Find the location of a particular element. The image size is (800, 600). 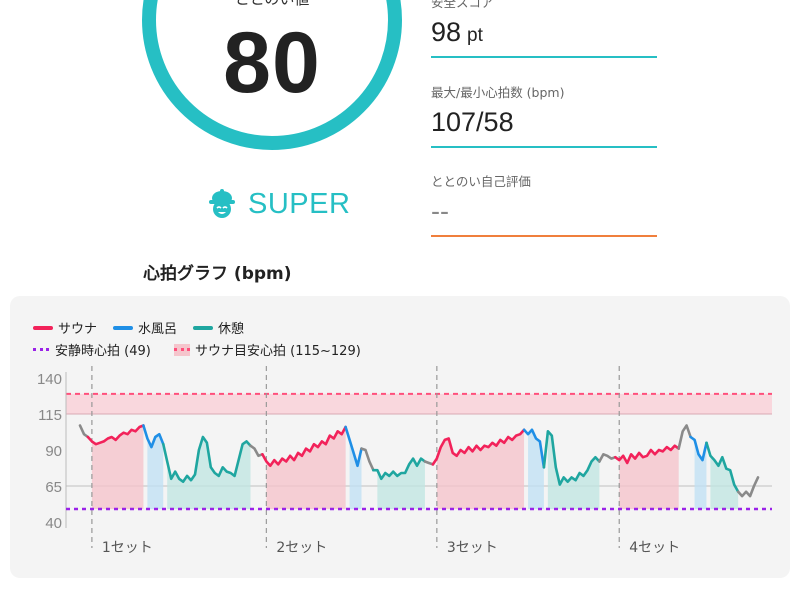

set-label: 1セット is located at coordinates (127, 548).